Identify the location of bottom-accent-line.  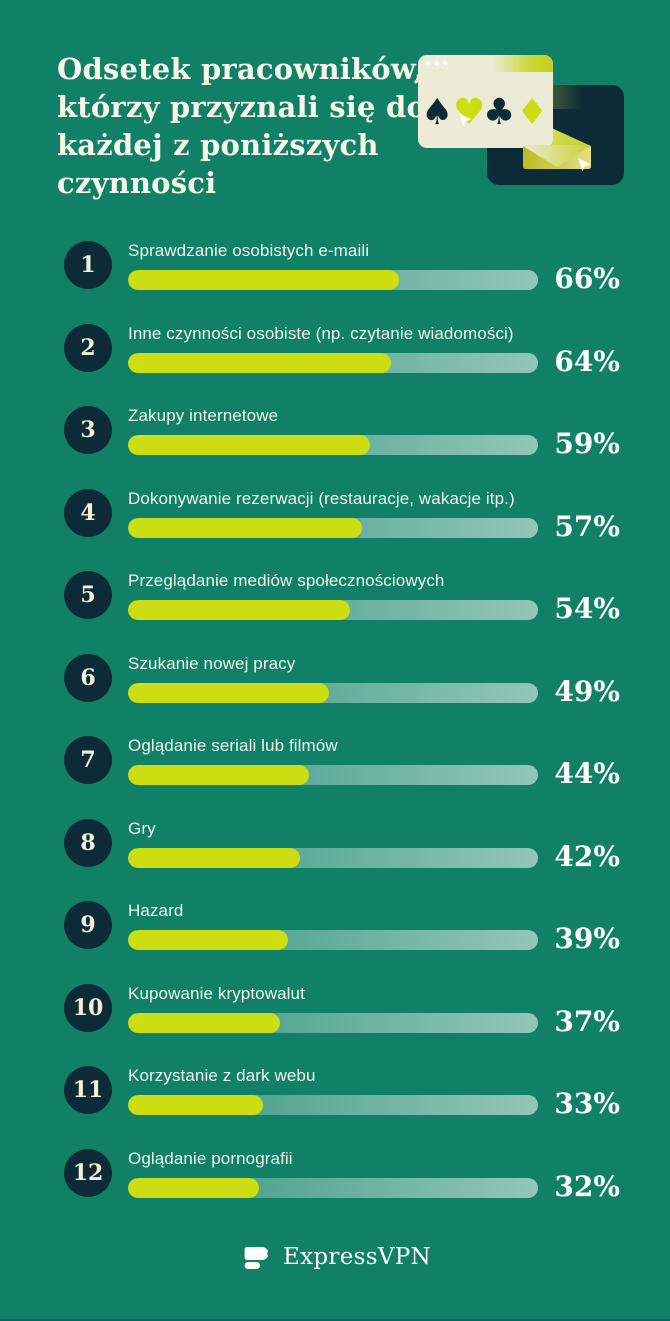
(335, 1320).